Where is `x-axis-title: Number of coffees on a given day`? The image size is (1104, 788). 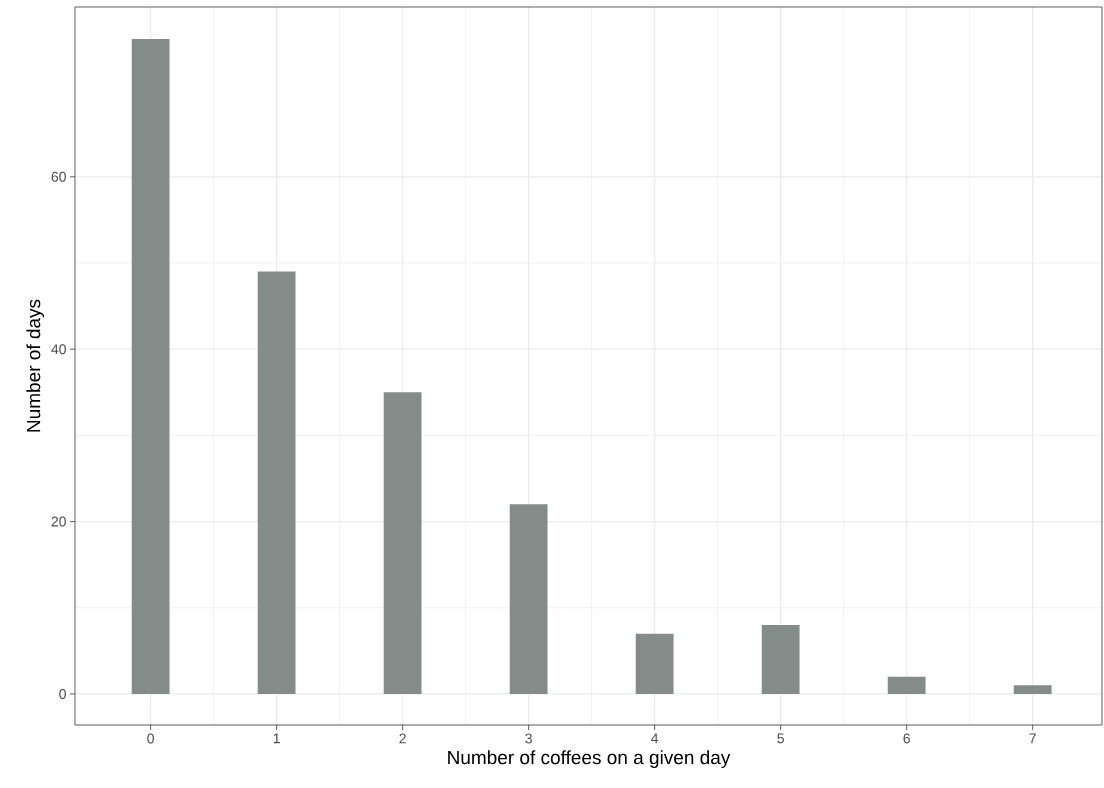 x-axis-title: Number of coffees on a given day is located at coordinates (589, 759).